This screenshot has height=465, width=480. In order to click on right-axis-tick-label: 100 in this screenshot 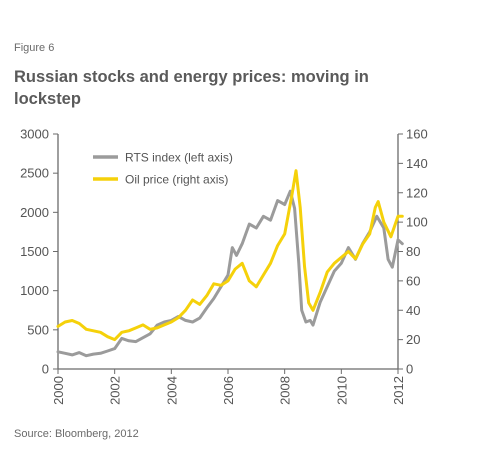, I will do `click(417, 222)`.